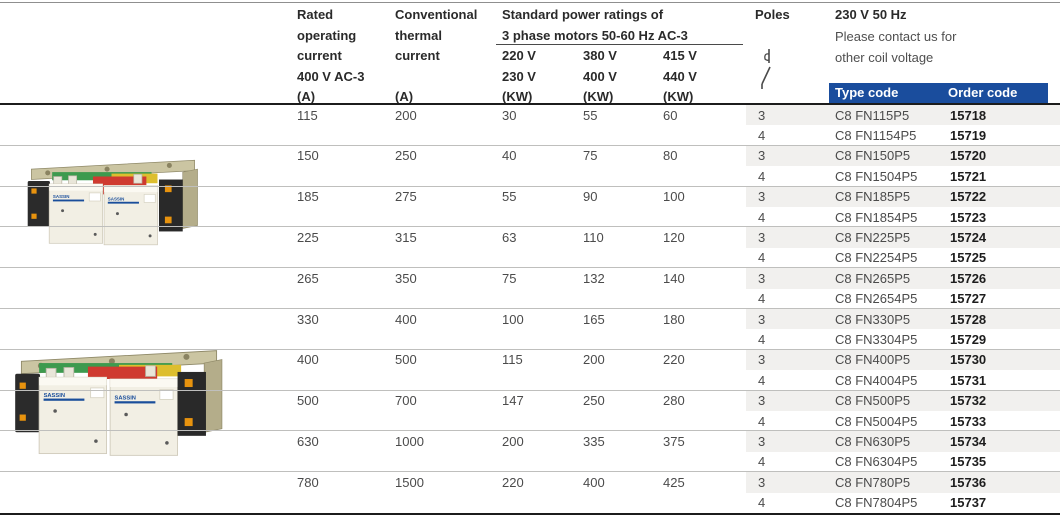  Describe the element at coordinates (968, 115) in the screenshot. I see `order-code-cell: 15718` at that location.